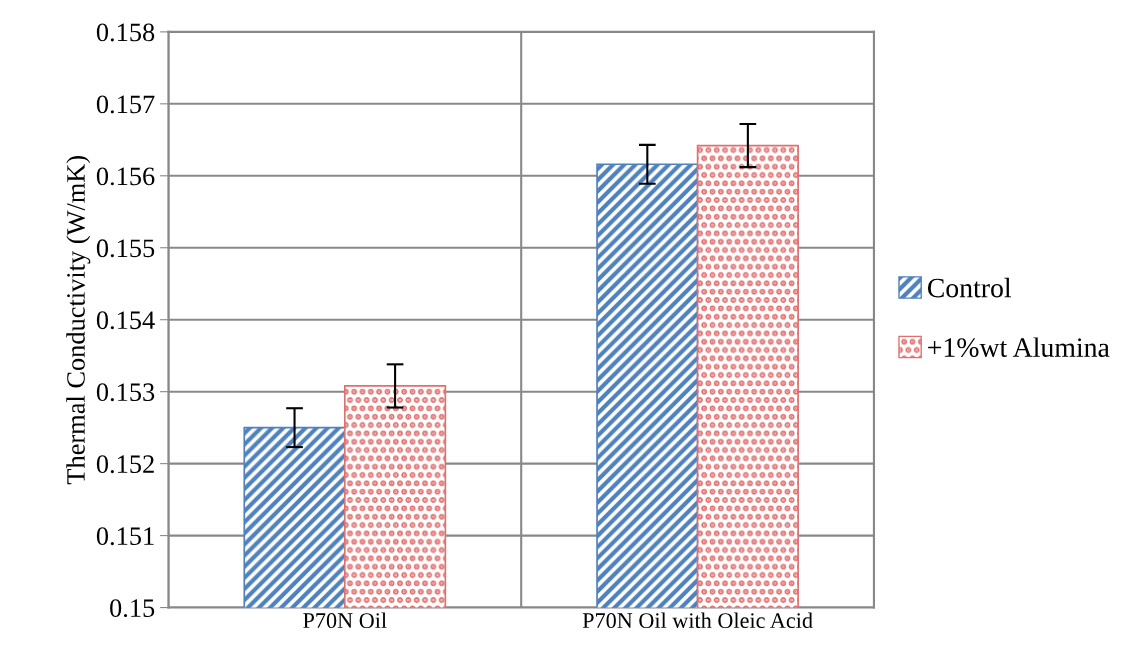  I want to click on y-tick-label: 0.158, so click(125, 32).